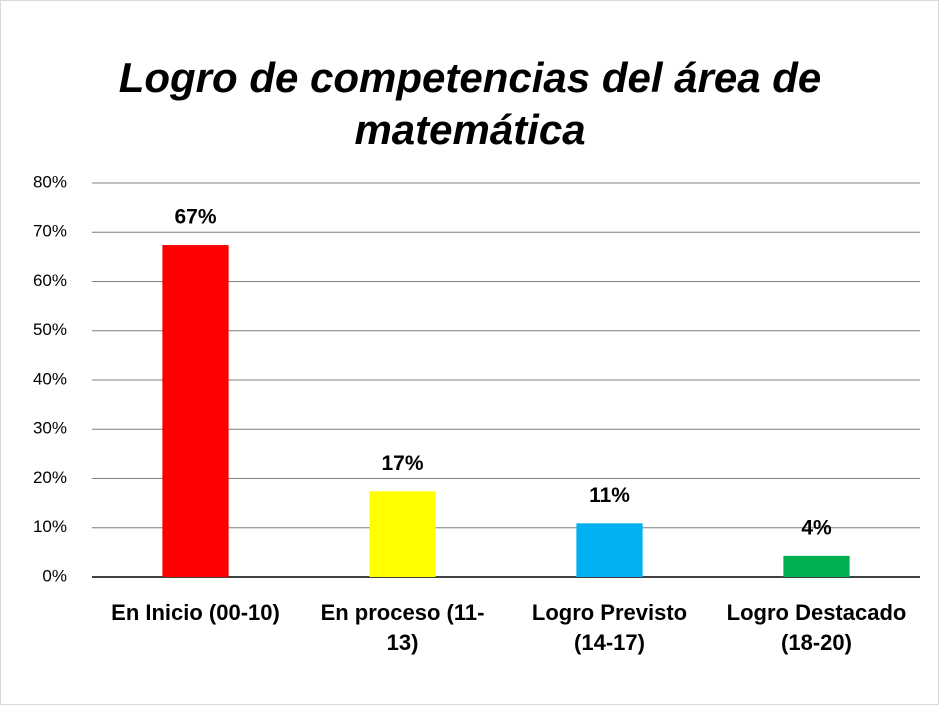  Describe the element at coordinates (50, 378) in the screenshot. I see `y-tick-label: 40%` at that location.